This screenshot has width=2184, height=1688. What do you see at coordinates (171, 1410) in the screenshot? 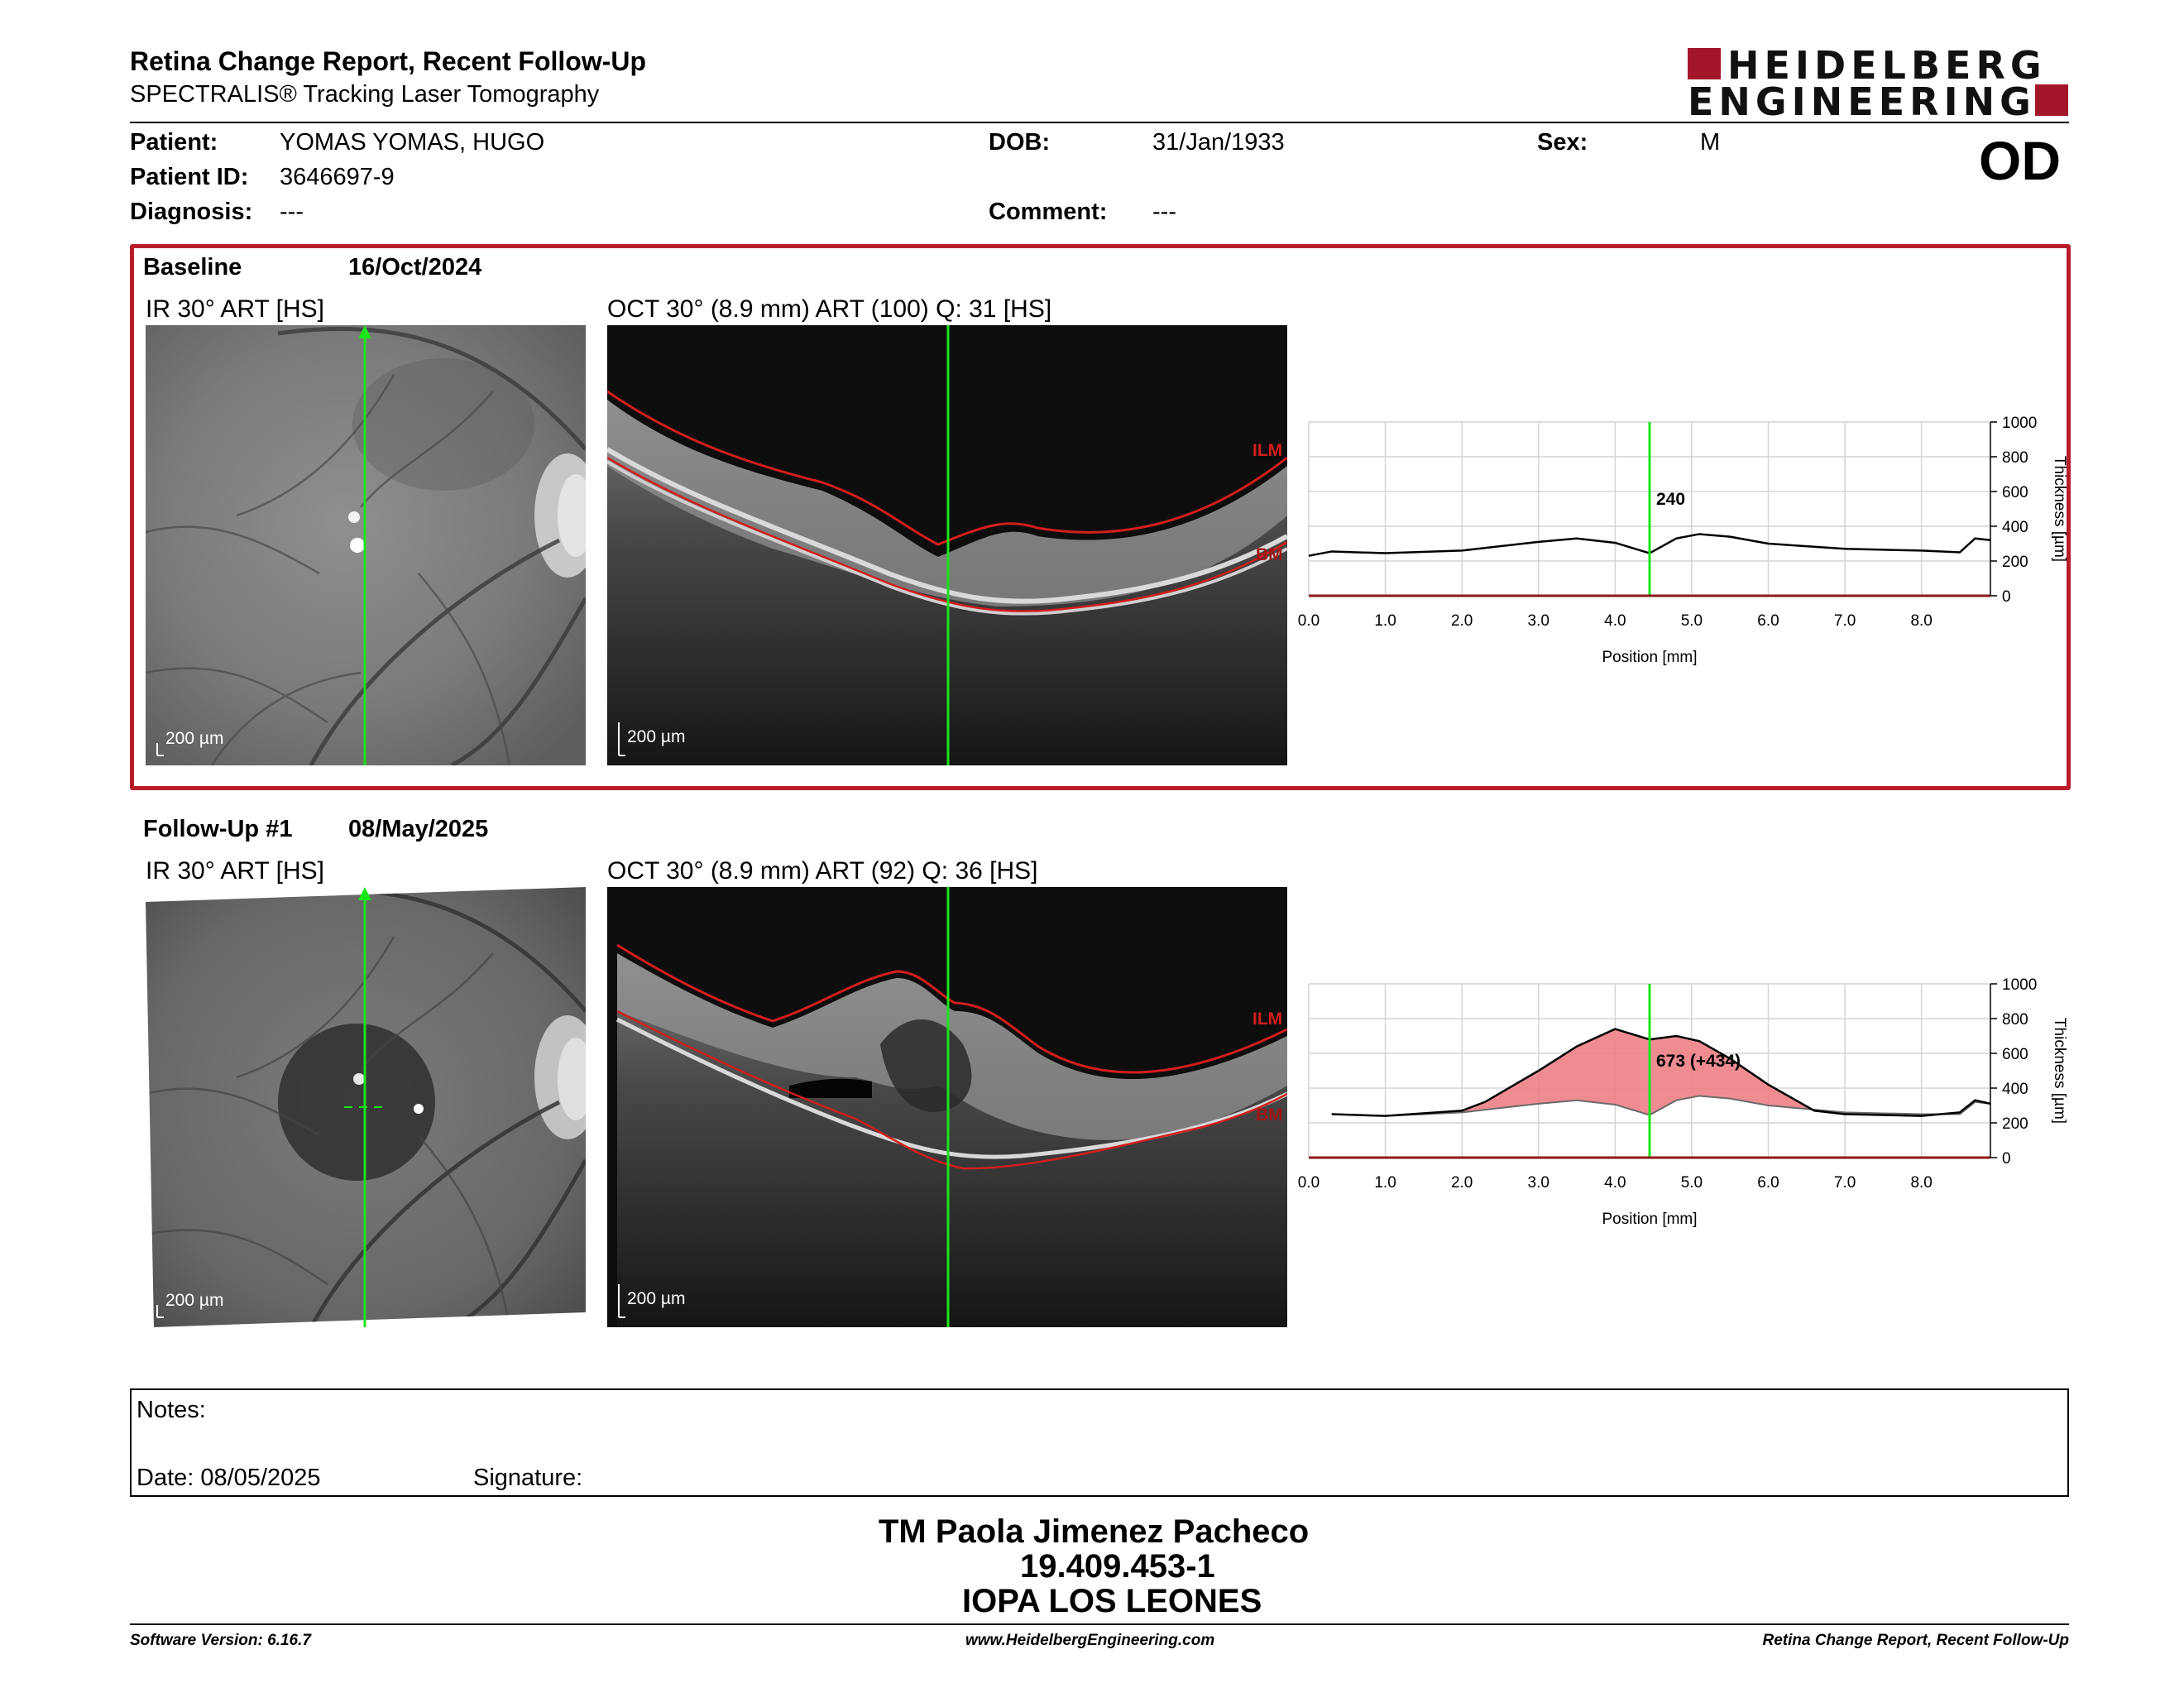
I see `notes-label: Notes:` at bounding box center [171, 1410].